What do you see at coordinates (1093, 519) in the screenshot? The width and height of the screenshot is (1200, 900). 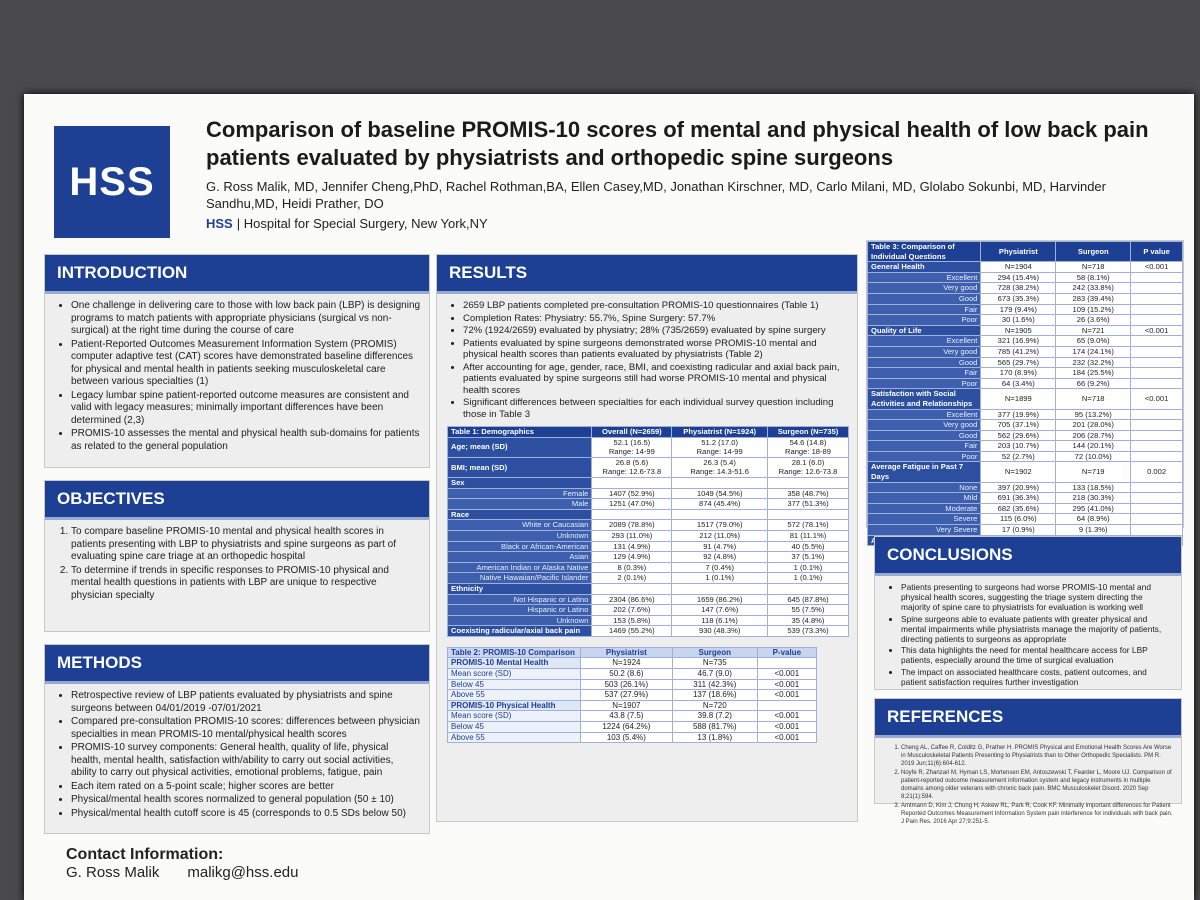 I see `table-cell: 64 (8.9%)` at bounding box center [1093, 519].